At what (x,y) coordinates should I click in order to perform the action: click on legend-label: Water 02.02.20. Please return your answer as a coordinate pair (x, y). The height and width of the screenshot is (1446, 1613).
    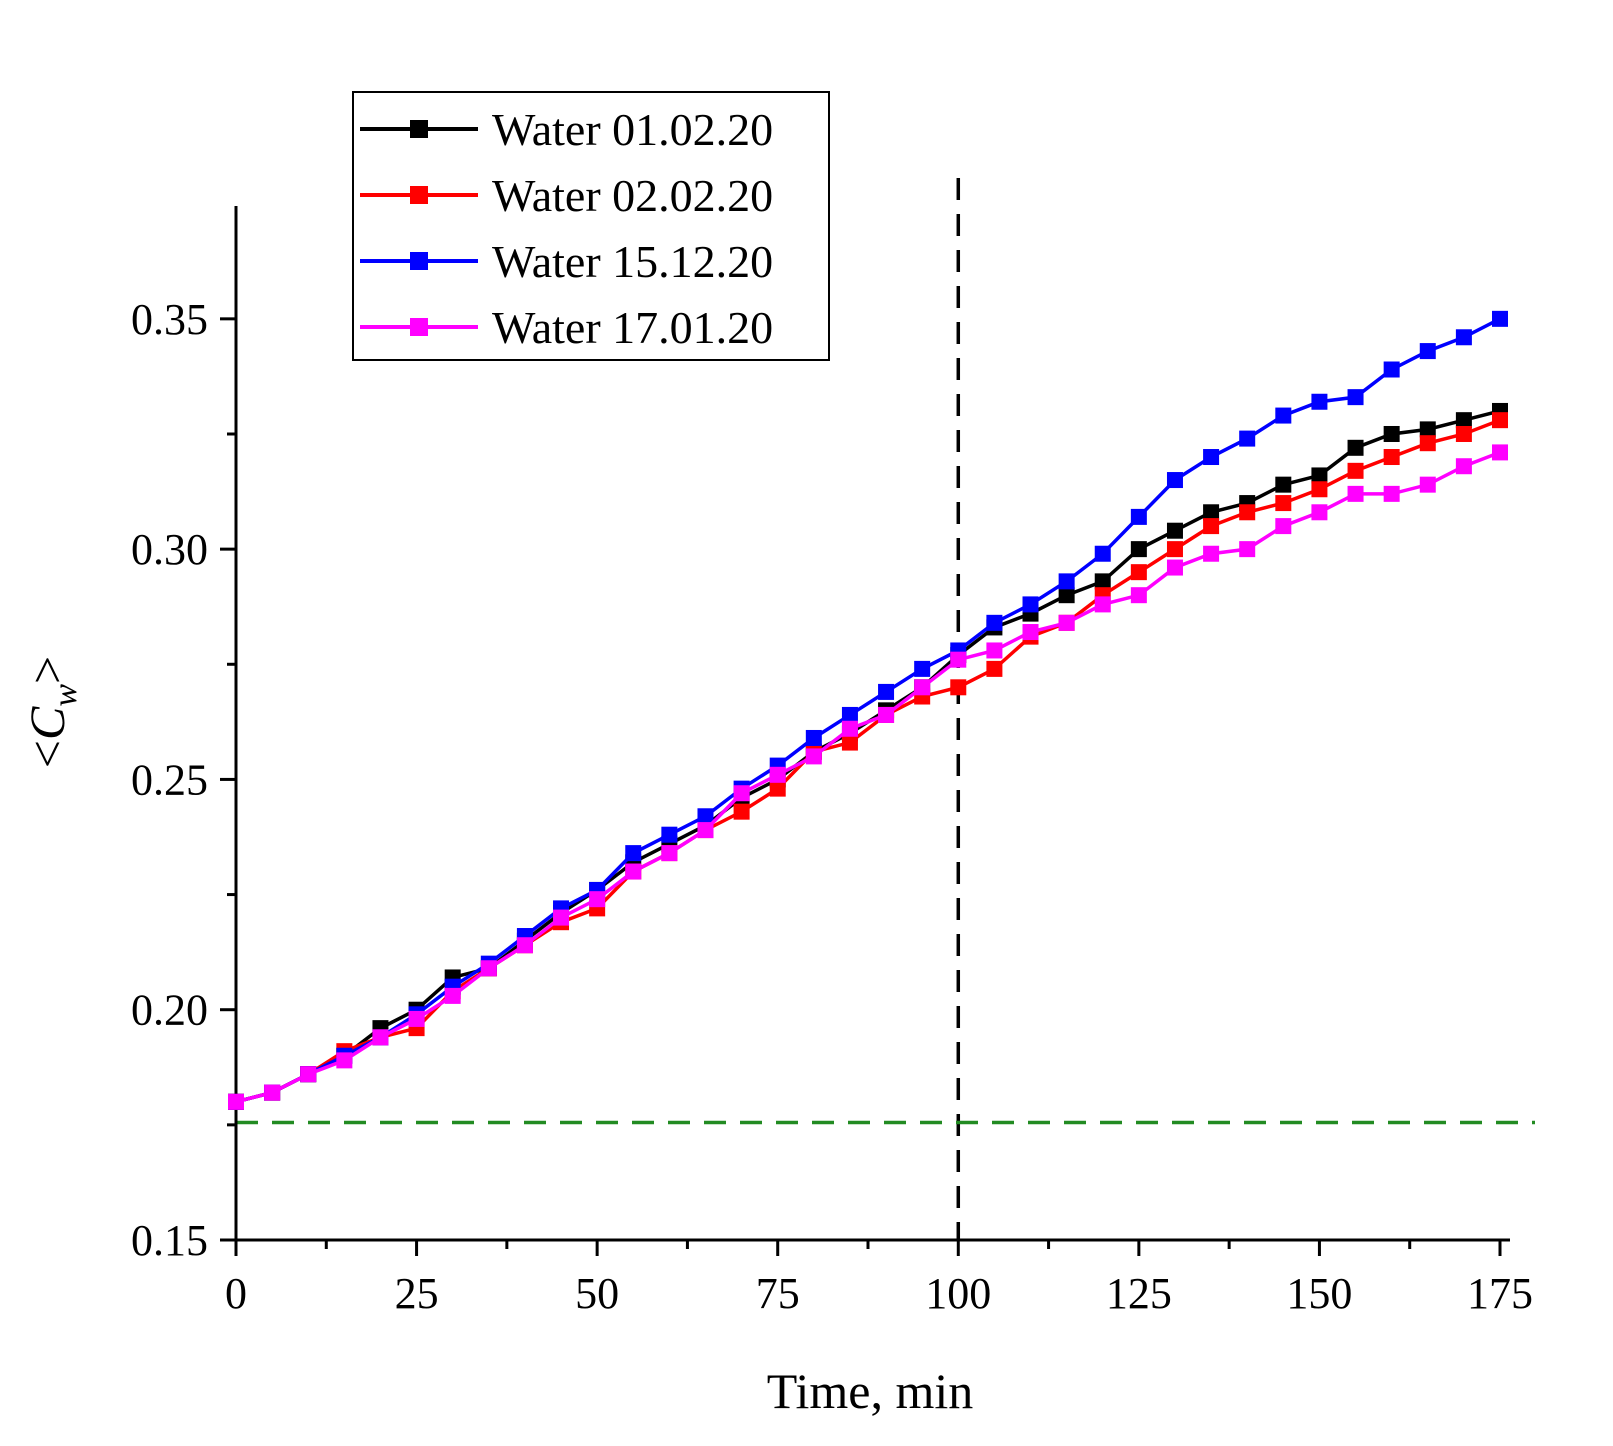
    Looking at the image, I should click on (632, 195).